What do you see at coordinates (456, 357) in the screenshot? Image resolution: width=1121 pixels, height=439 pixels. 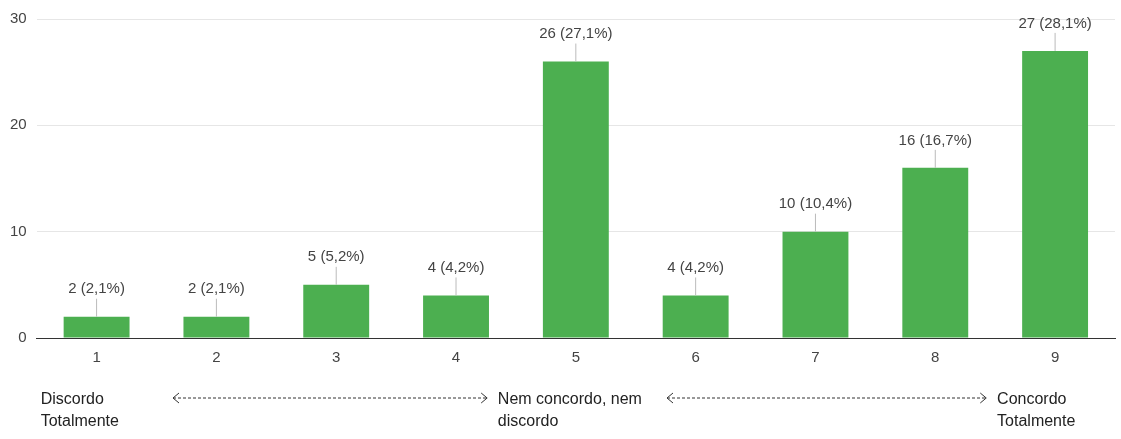 I see `x-tick-label: 4` at bounding box center [456, 357].